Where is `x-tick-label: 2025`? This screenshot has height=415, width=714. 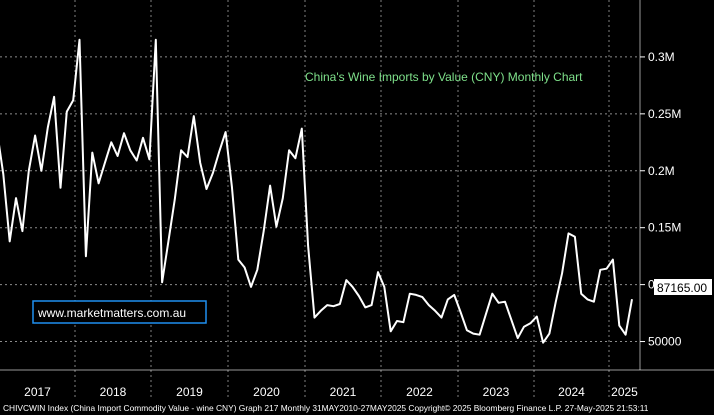
x-tick-label: 2025 is located at coordinates (624, 392).